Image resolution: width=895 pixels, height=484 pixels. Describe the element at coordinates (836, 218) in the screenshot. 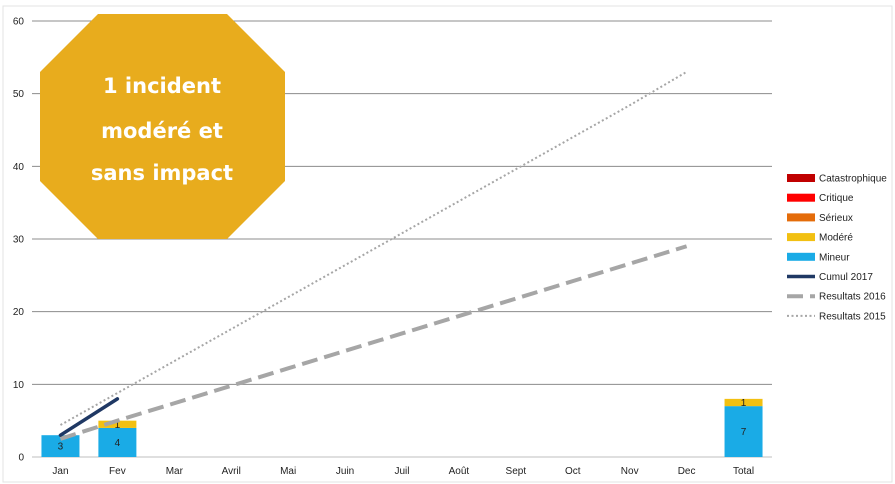

I see `legend-label: Sérieux` at that location.